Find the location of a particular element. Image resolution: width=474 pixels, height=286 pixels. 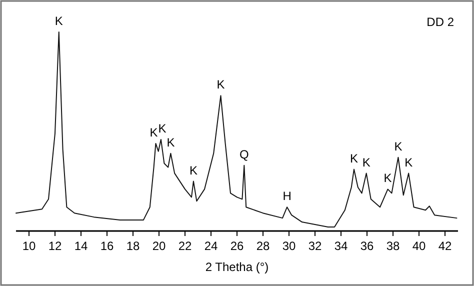

x-tick-label: 34 is located at coordinates (341, 246).